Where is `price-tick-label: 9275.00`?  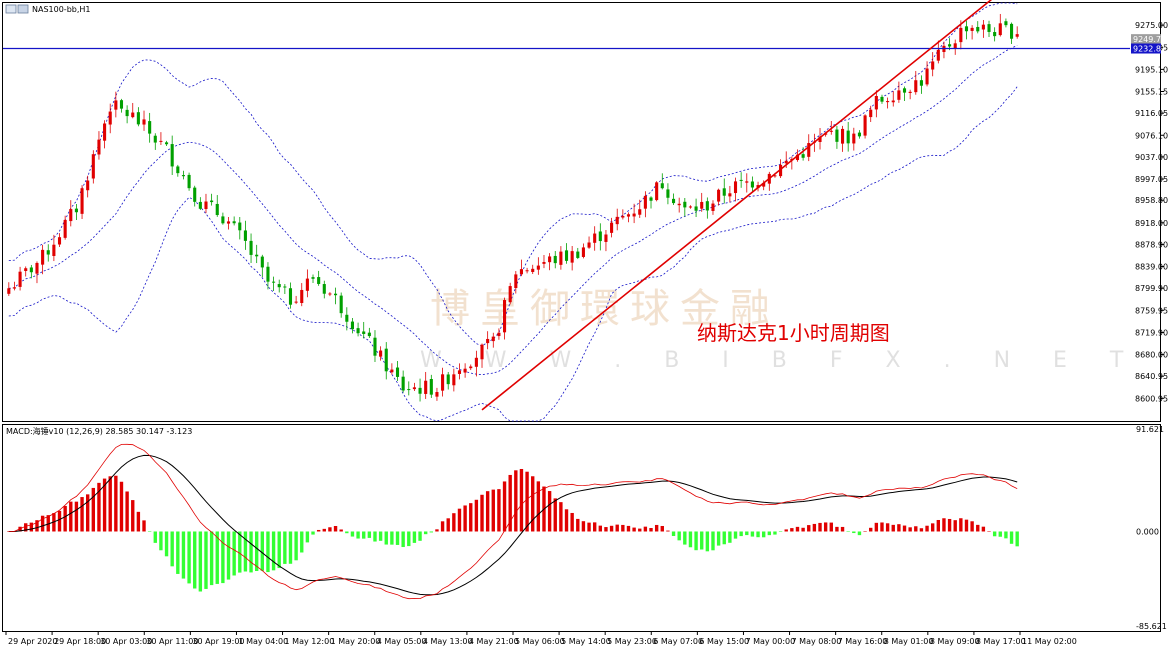 price-tick-label: 9275.00 is located at coordinates (1151, 25).